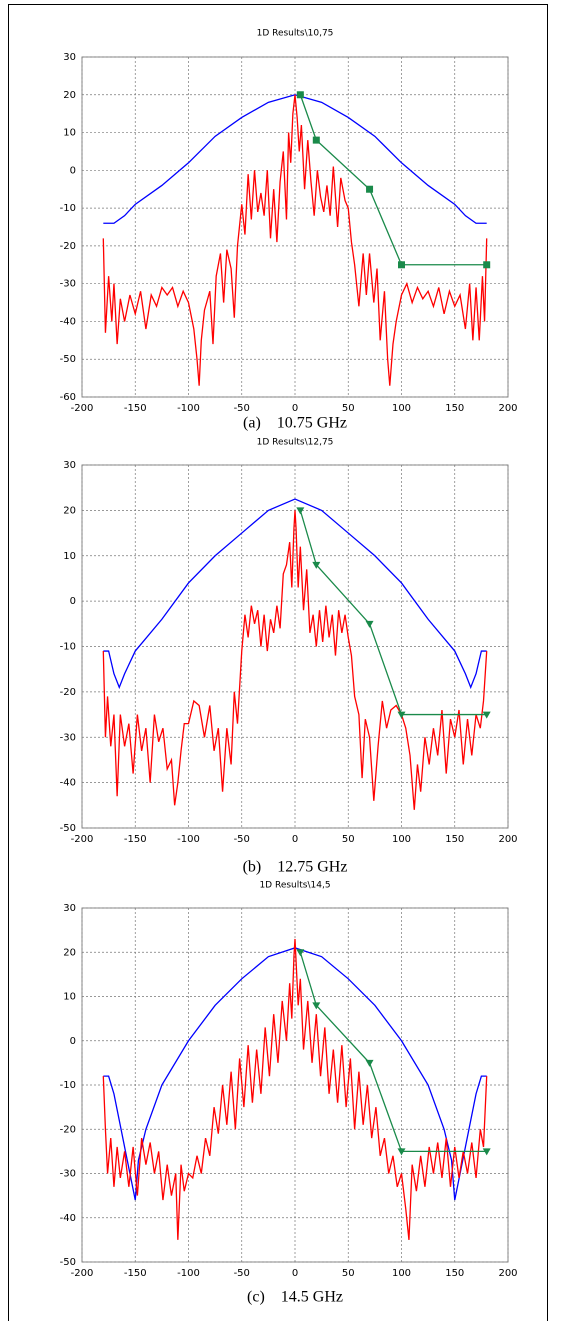 The height and width of the screenshot is (1325, 566). What do you see at coordinates (295, 1297) in the screenshot?
I see `caption: (c) 14.5 GHz` at bounding box center [295, 1297].